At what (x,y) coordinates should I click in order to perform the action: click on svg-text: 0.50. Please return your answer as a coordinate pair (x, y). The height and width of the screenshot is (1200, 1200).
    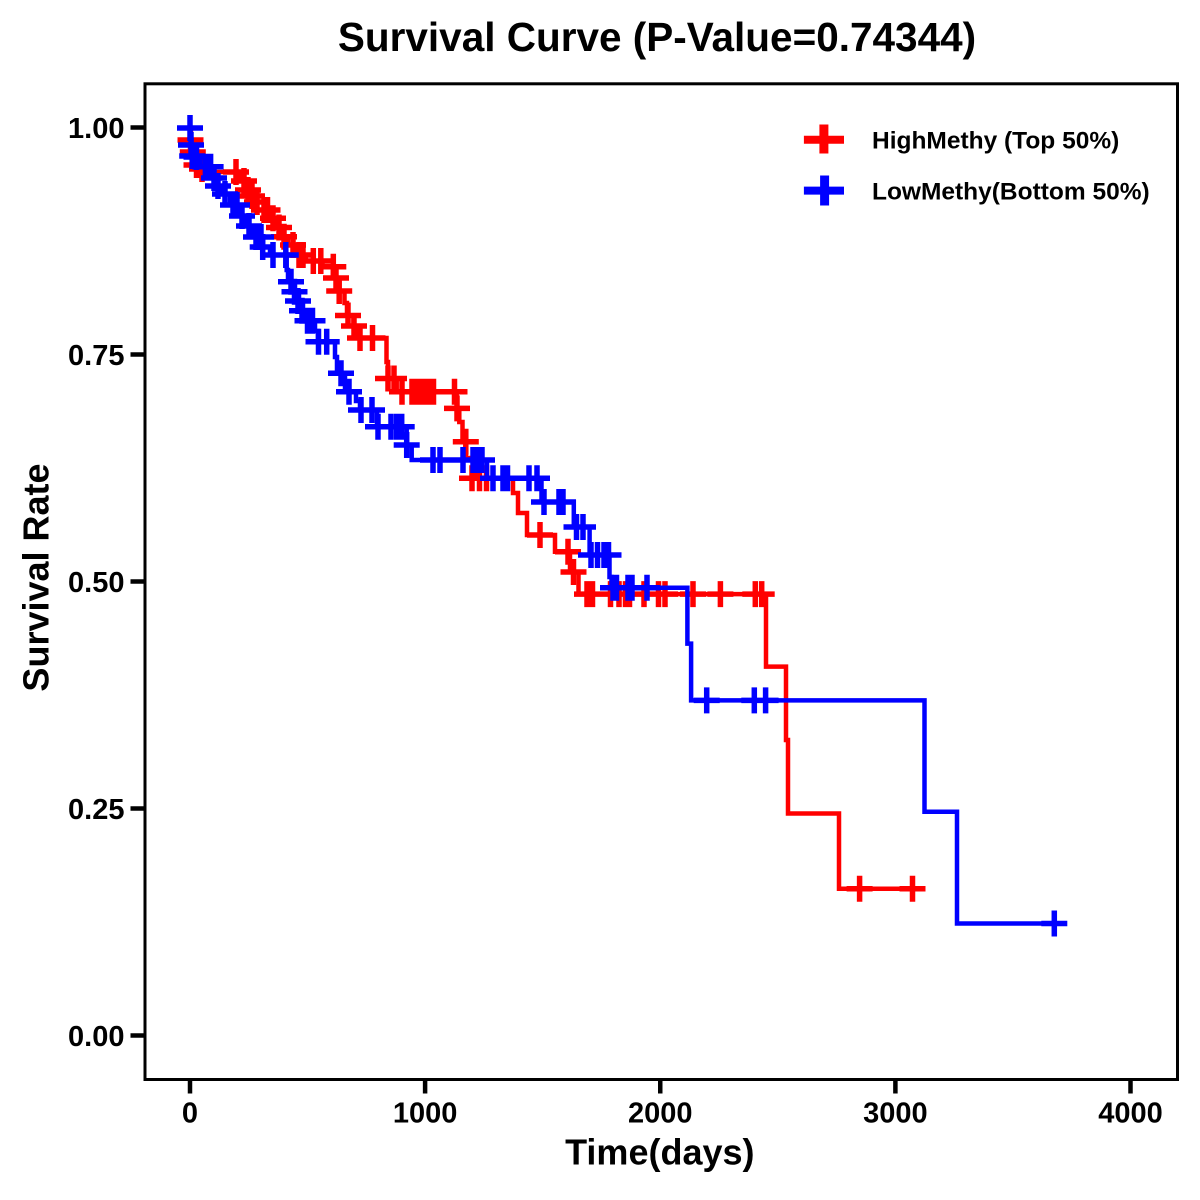
    Looking at the image, I should click on (96, 583).